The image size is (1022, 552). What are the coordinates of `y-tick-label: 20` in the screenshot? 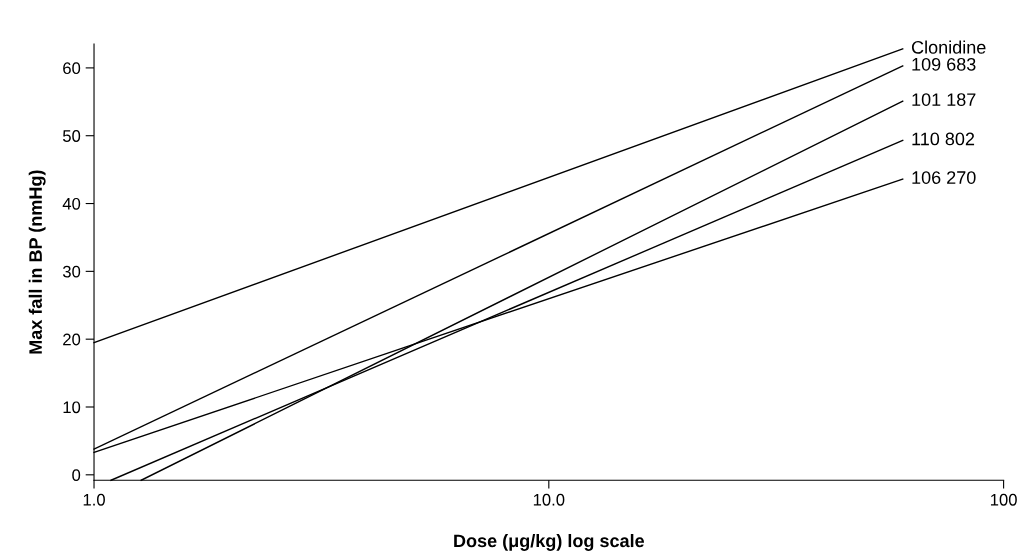 It's located at (72, 339).